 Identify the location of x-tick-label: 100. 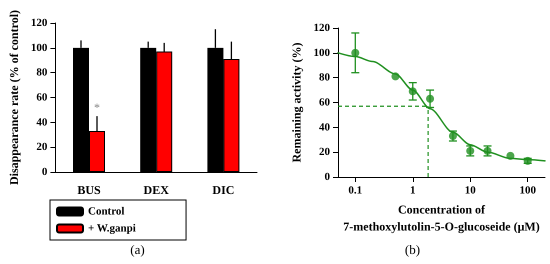
(527, 190).